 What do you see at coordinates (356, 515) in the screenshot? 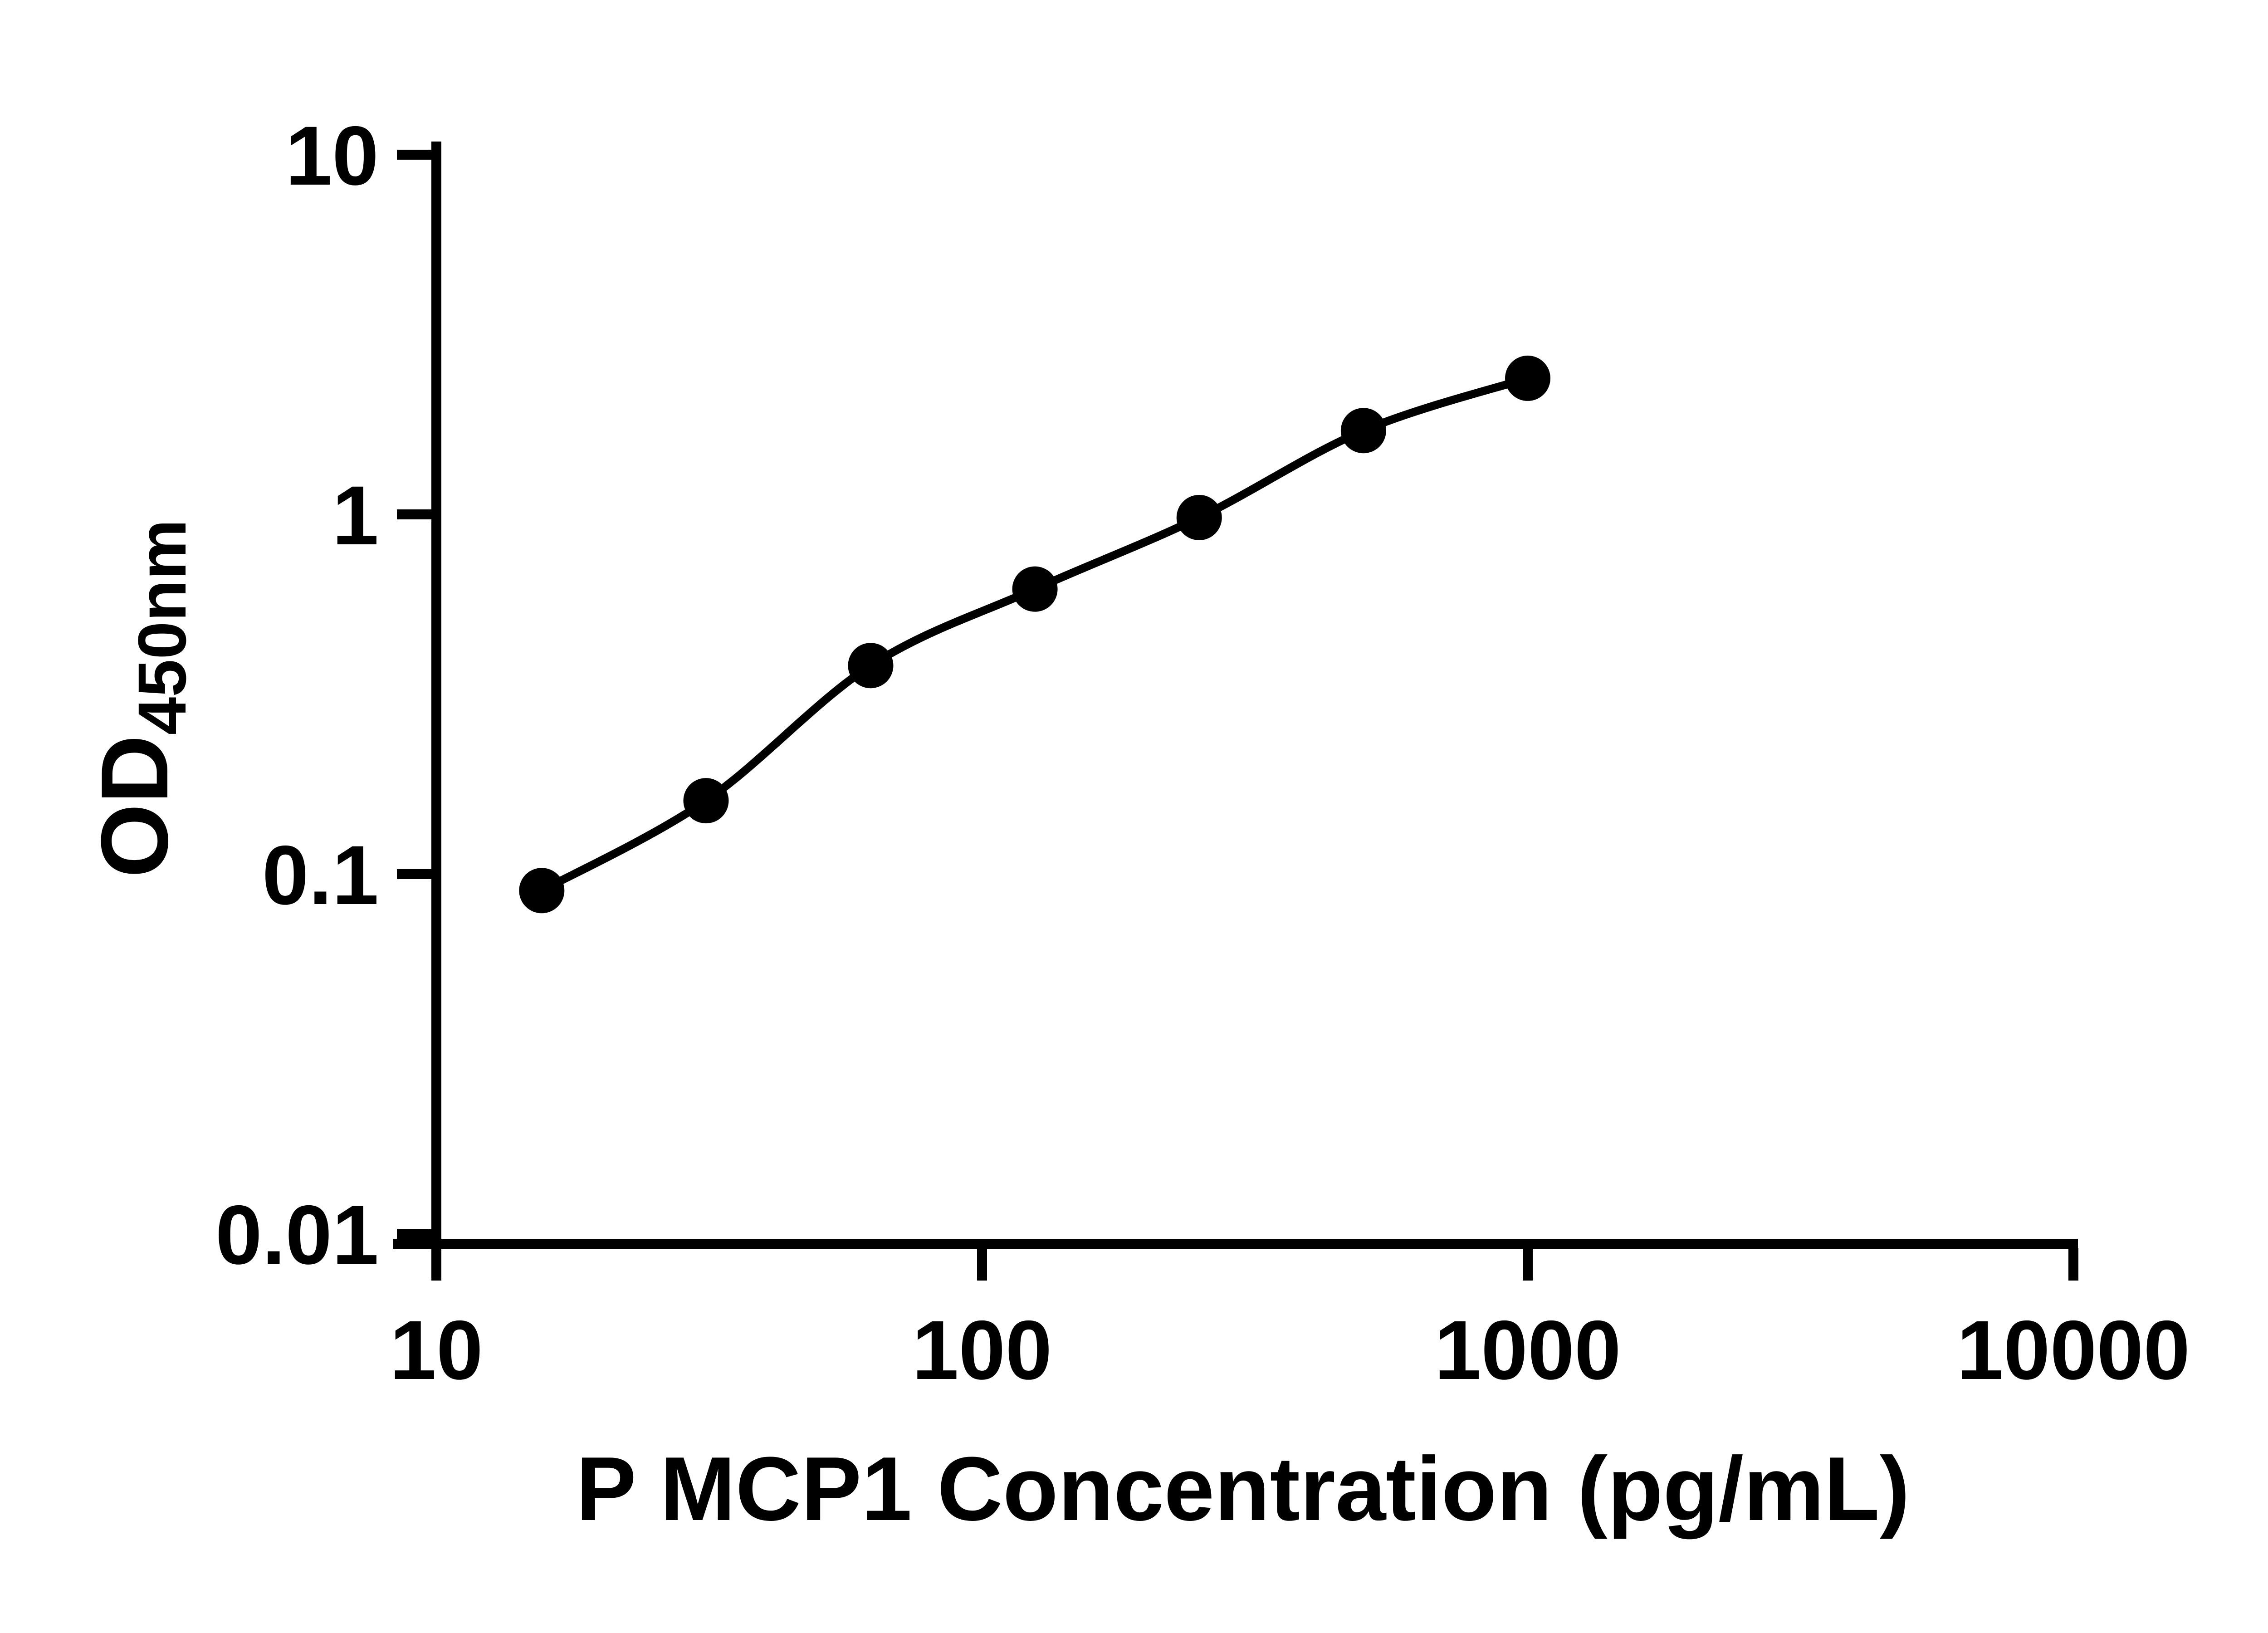
I see `y-tick-label: 1` at bounding box center [356, 515].